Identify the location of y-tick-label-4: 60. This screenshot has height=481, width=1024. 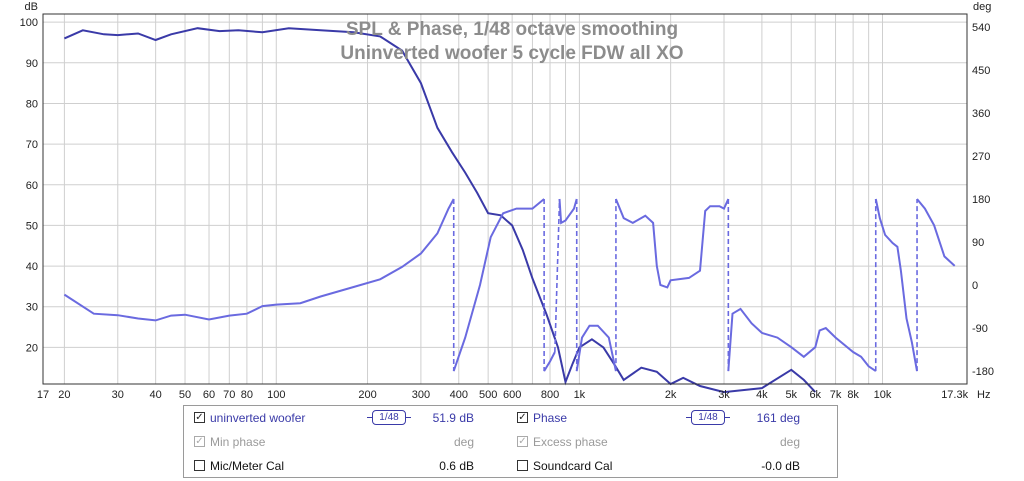
(32, 186).